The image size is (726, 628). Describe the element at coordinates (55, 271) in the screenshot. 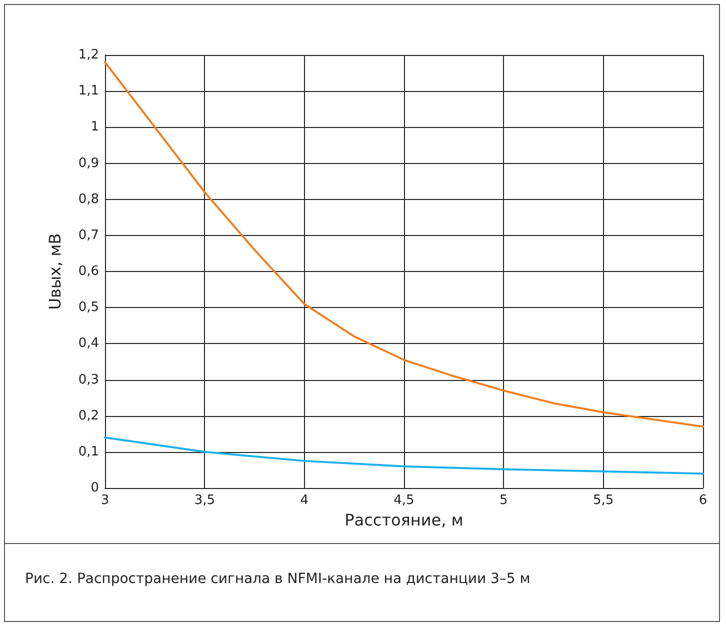

I see `y-axis-title: Uвых, мВ` at that location.